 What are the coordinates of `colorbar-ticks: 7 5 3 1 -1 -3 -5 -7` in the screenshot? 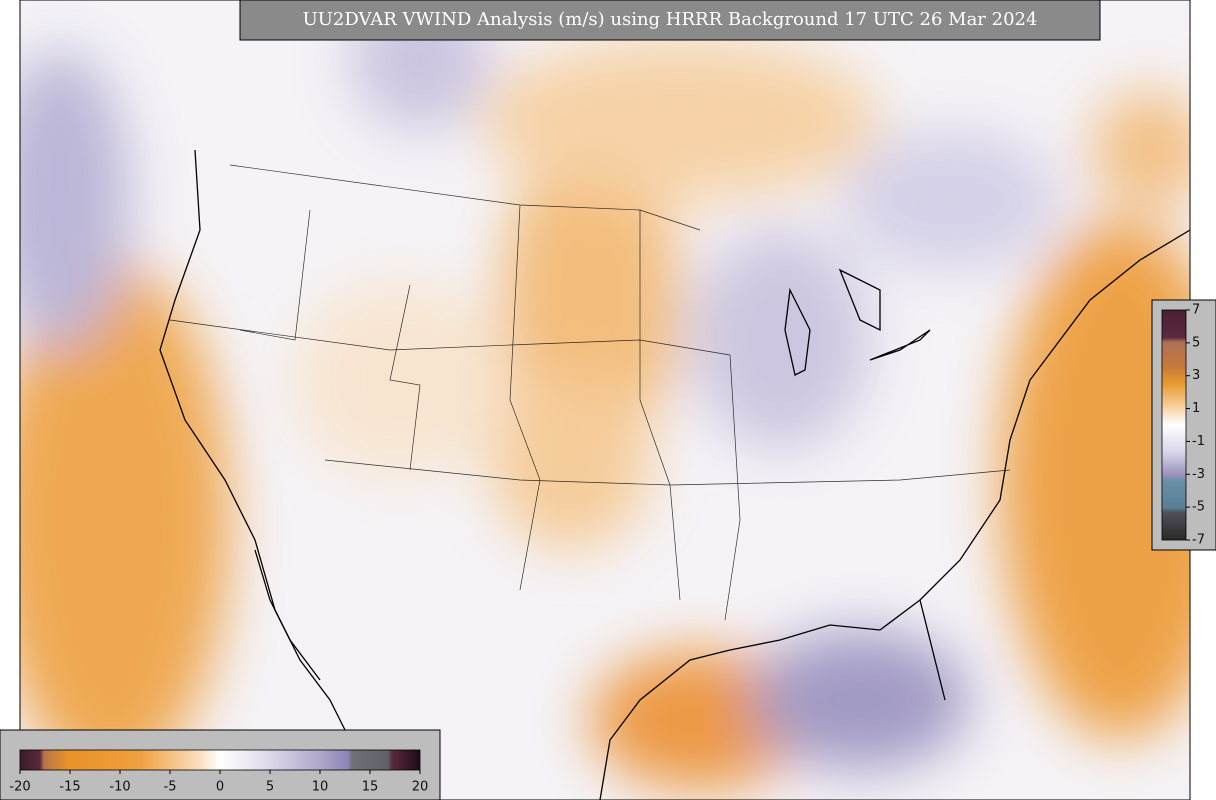 It's located at (1195, 425).